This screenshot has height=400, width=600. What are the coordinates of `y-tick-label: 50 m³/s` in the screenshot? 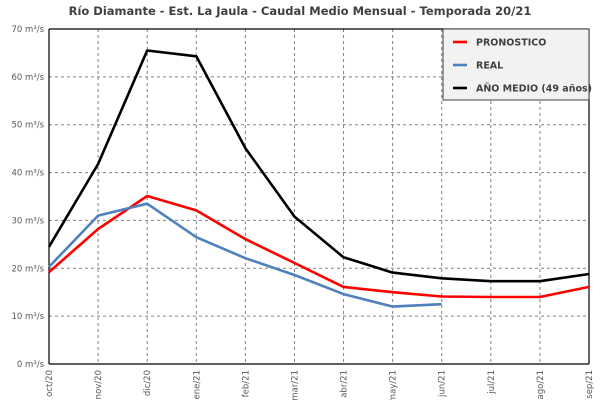 It's located at (28, 126).